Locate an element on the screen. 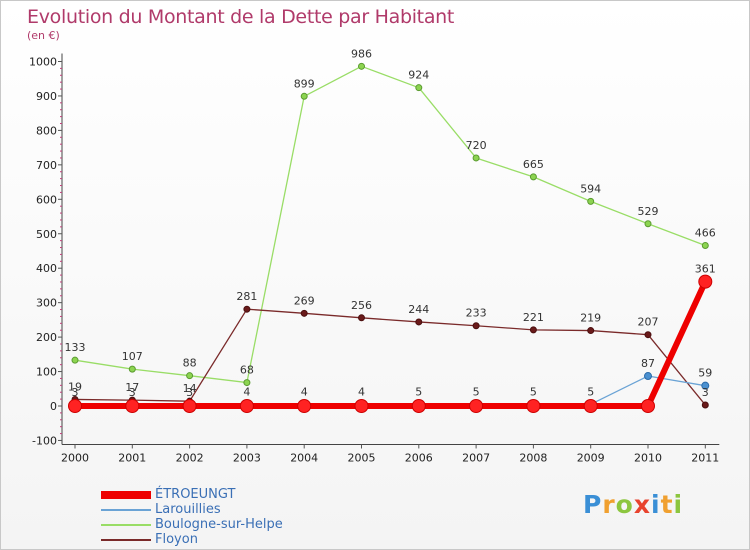 The width and height of the screenshot is (750, 550). y-tick-label: 300 is located at coordinates (46, 303).